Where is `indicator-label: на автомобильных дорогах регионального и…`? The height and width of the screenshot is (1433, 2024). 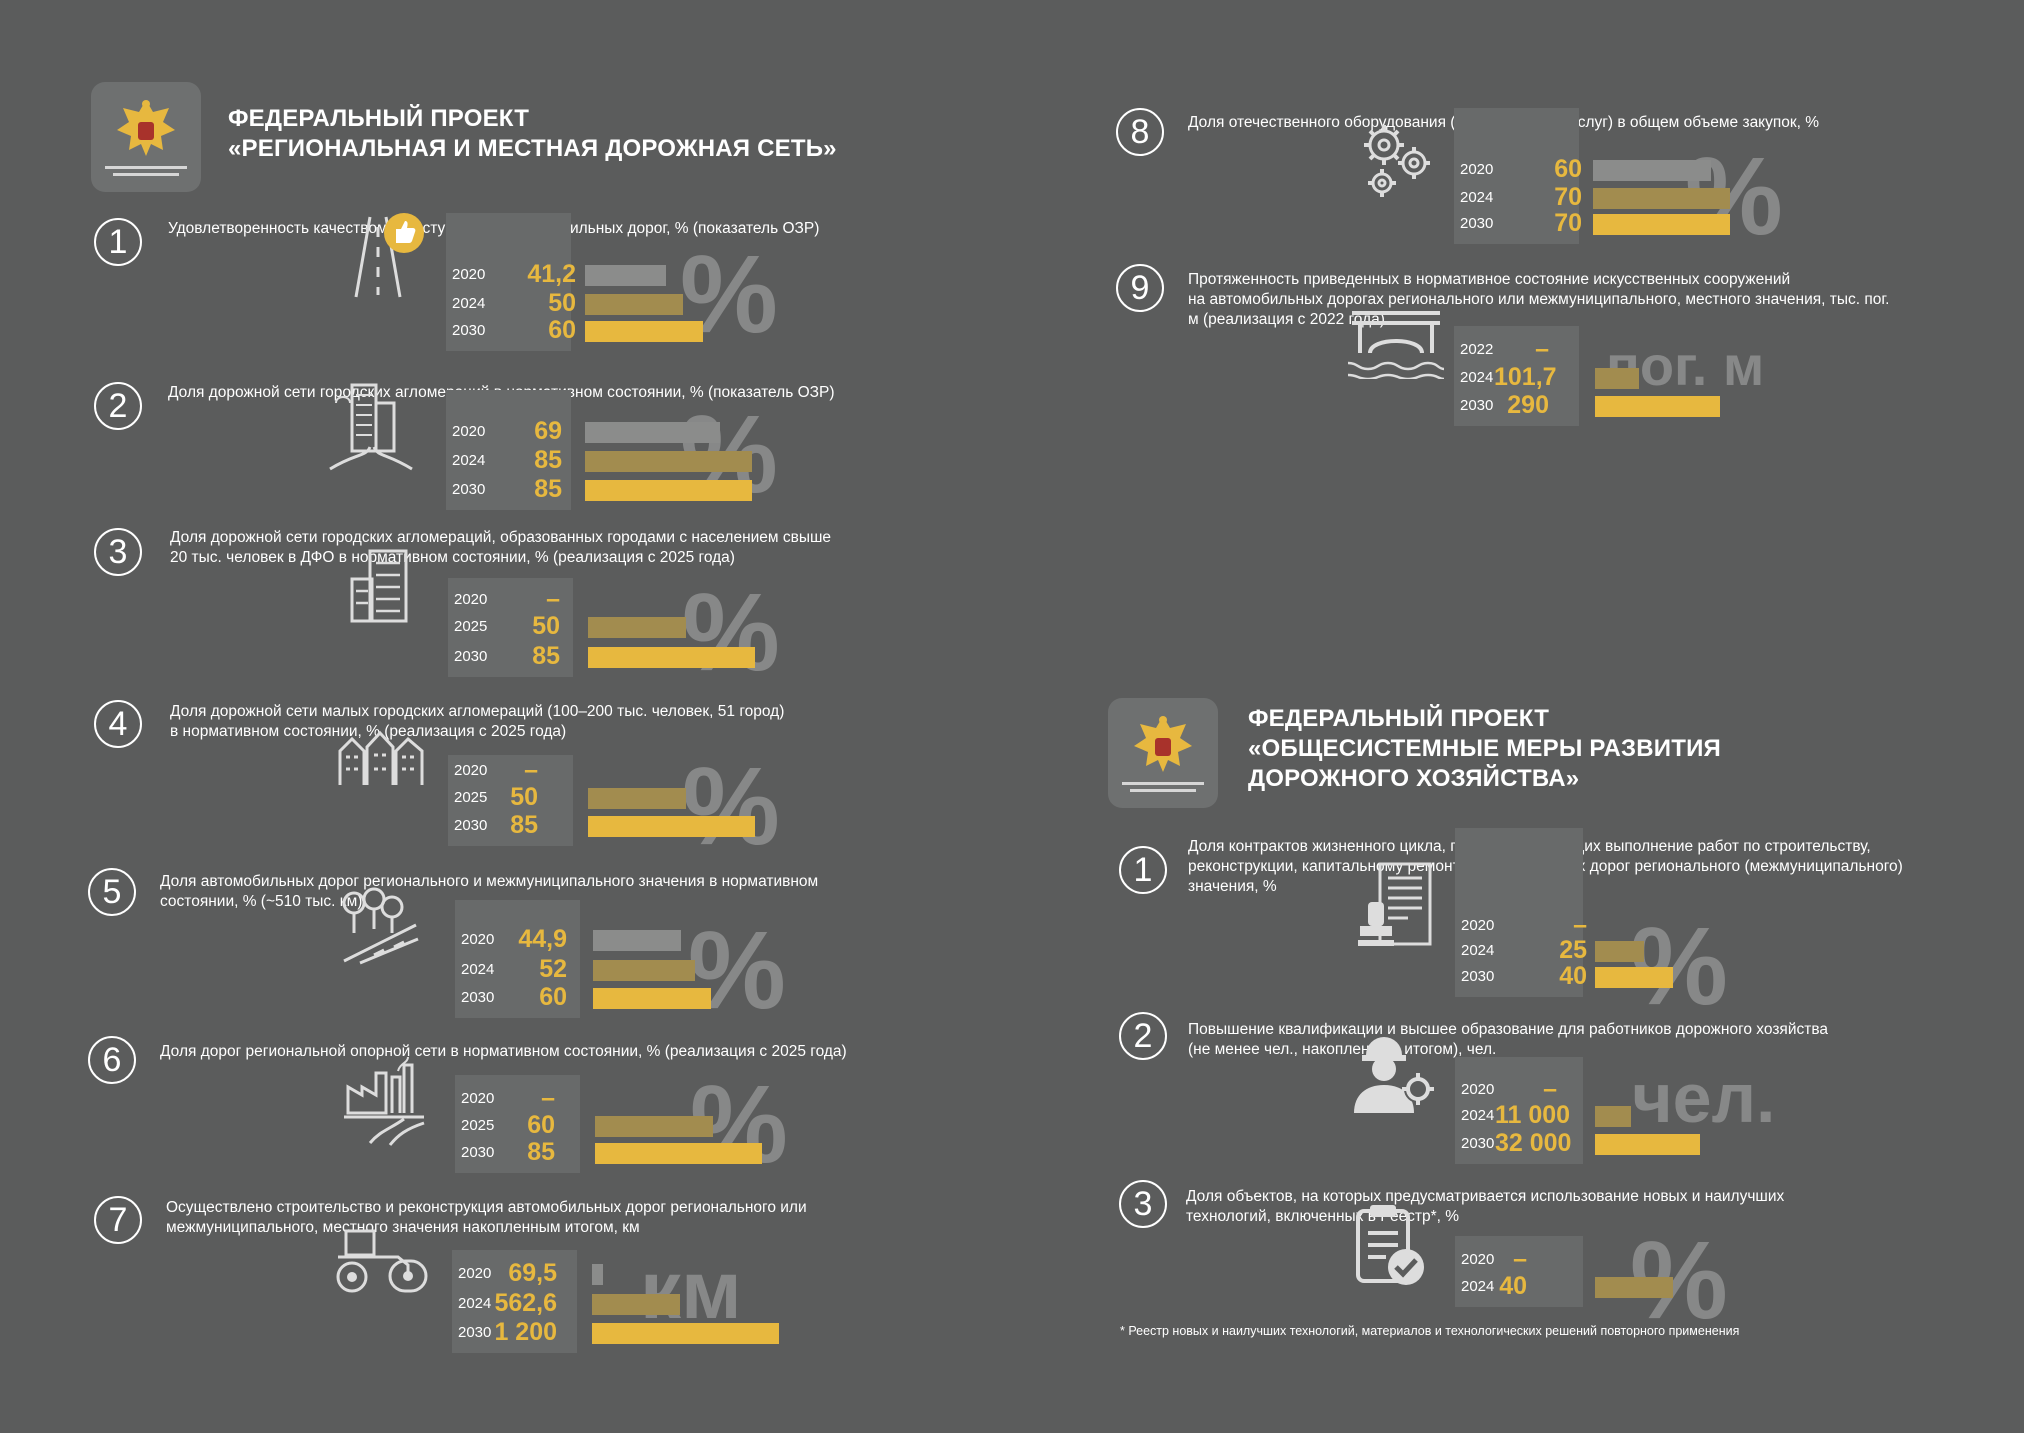 indicator-label: на автомобильных дорогах регионального и… is located at coordinates (1539, 299).